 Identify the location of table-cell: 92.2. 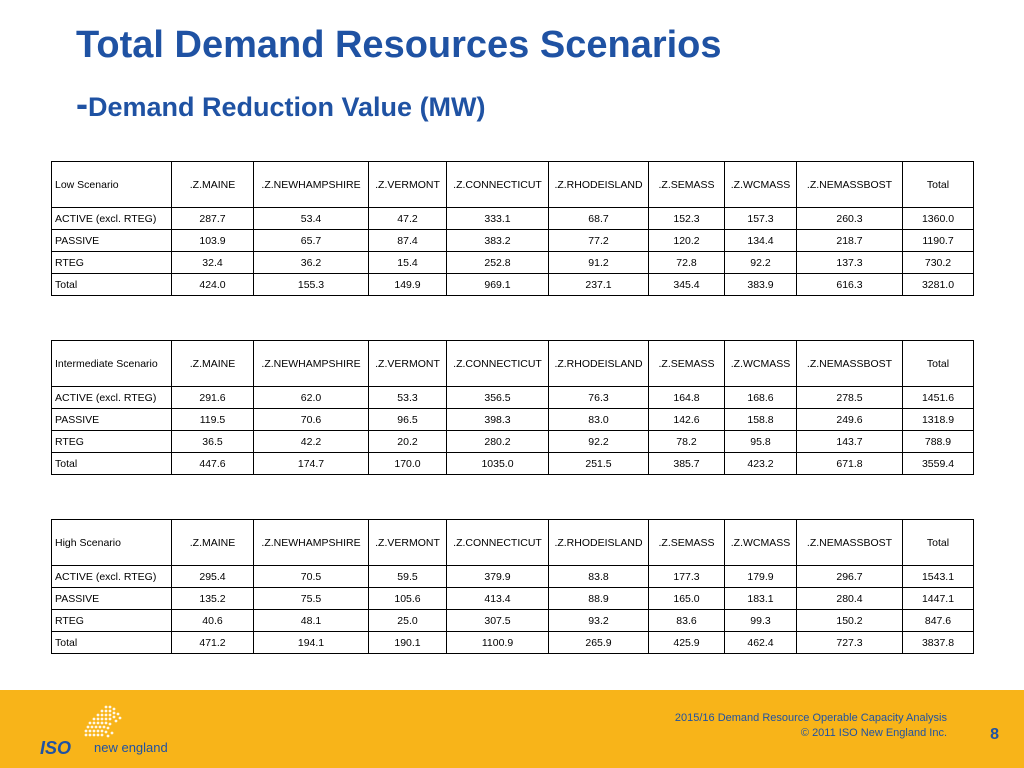
(760, 262).